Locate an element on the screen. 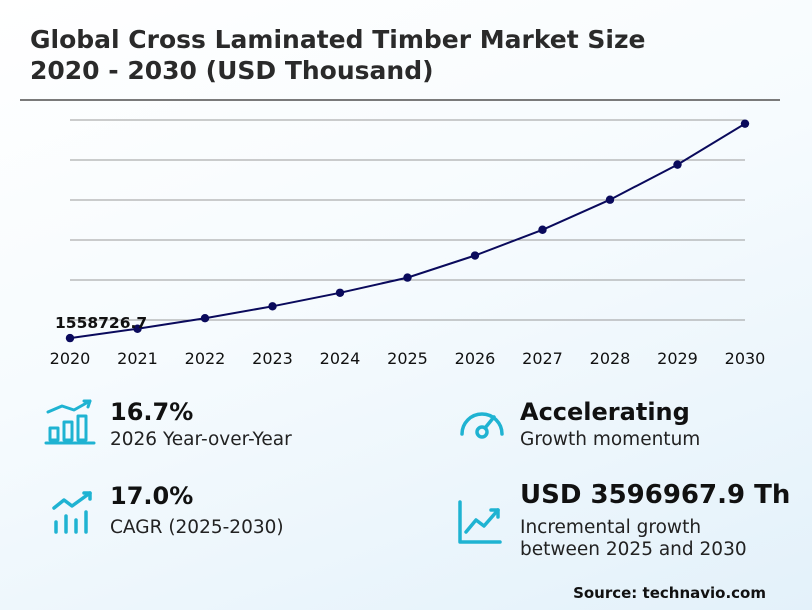  x-tick-label: 2025 is located at coordinates (407, 358).